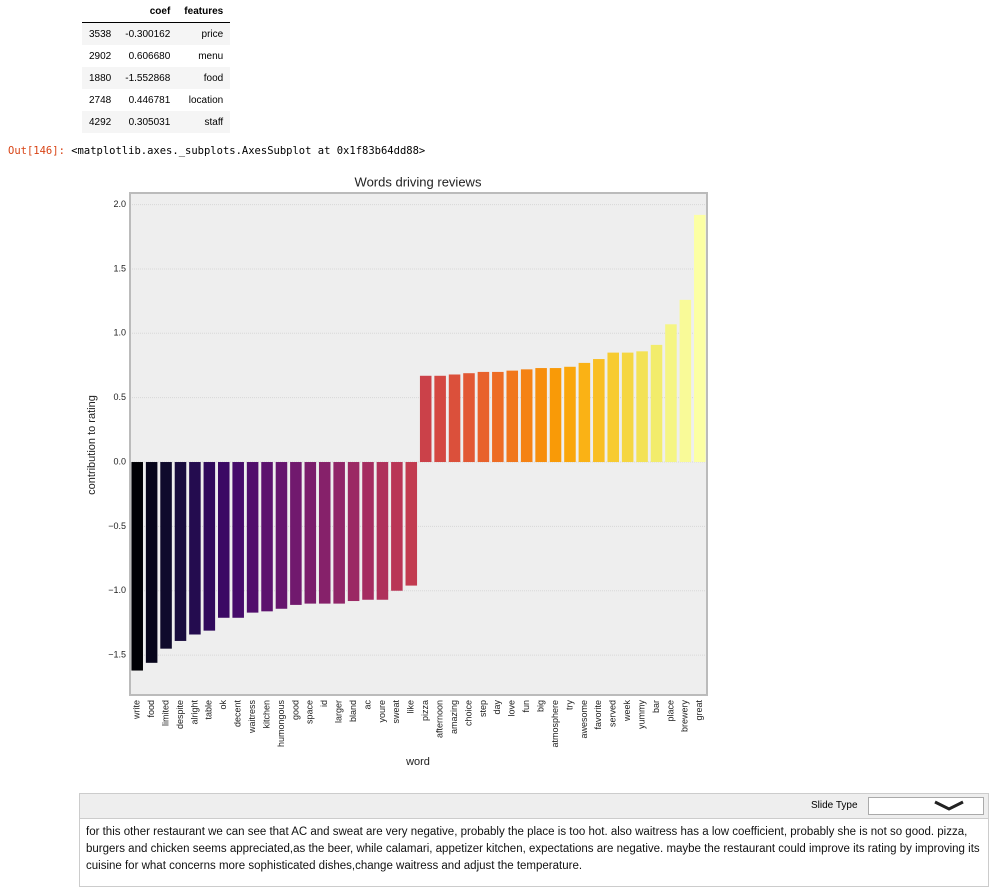 The width and height of the screenshot is (996, 893). Describe the element at coordinates (119, 397) in the screenshot. I see `y-tick-label: 0.5` at that location.